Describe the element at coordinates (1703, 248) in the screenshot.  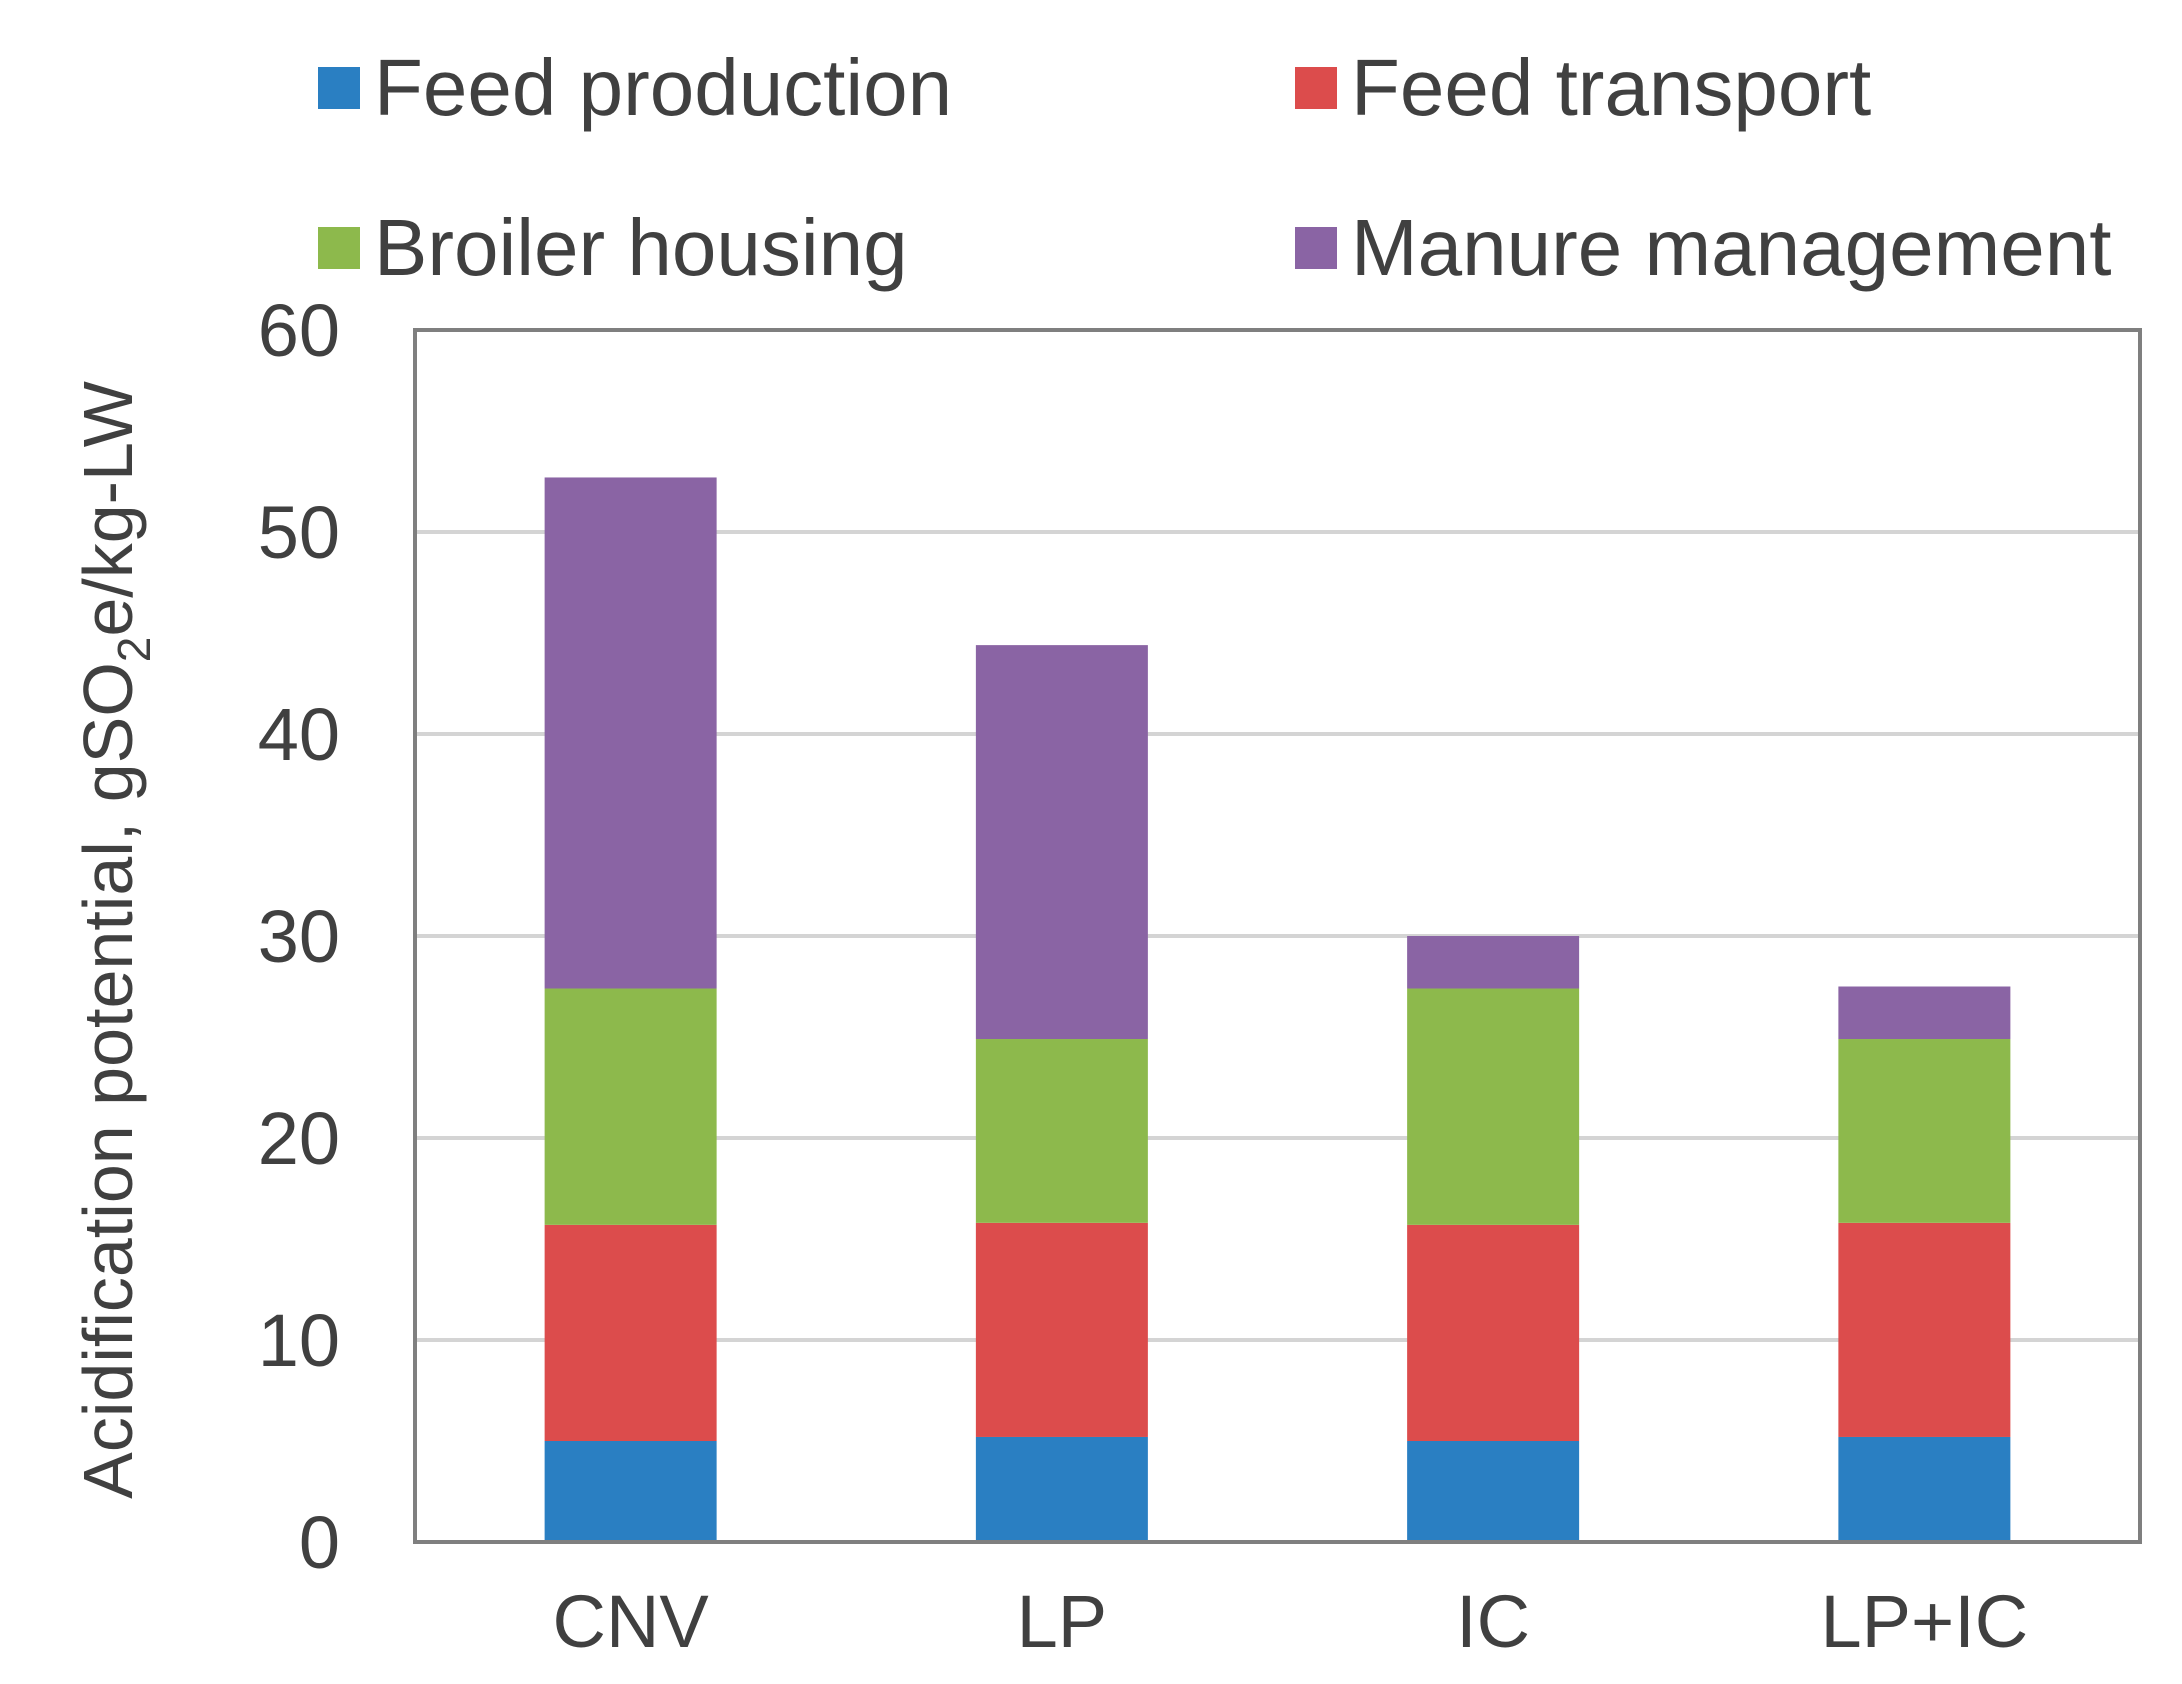
I see `legend-item-manure-management: Manure management` at that location.